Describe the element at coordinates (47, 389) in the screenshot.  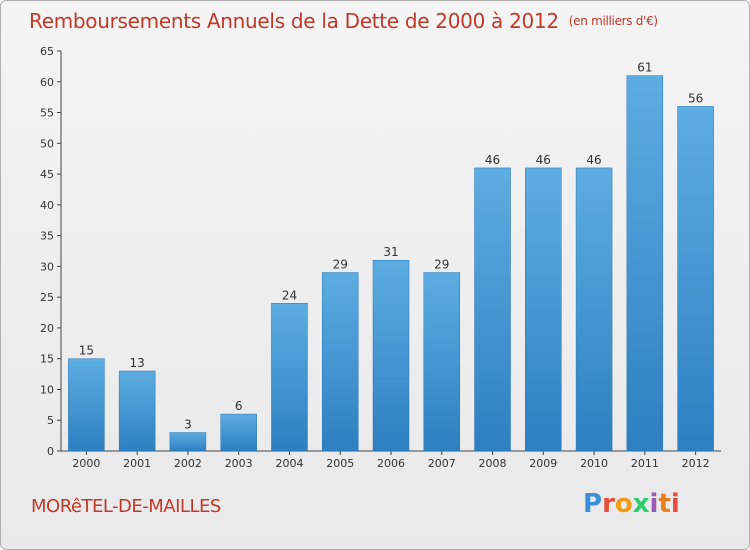
I see `y-tick-label: 10` at that location.